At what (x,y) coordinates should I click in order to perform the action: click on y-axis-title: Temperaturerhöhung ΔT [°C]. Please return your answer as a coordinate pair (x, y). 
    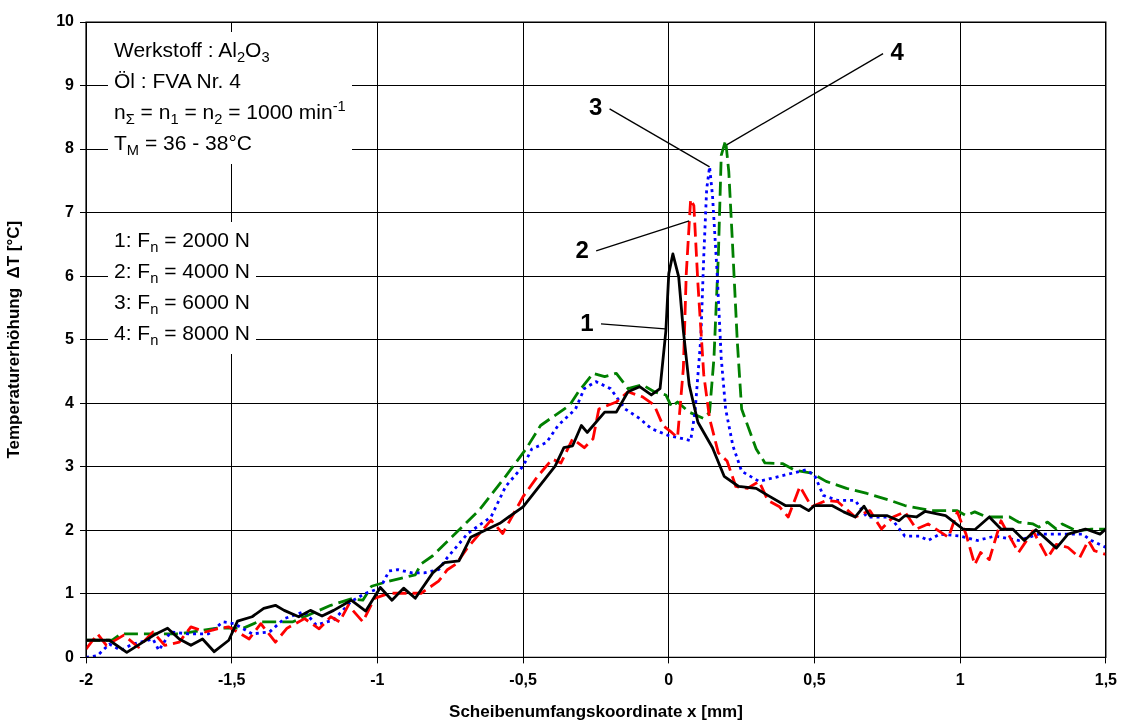
    Looking at the image, I should click on (13, 339).